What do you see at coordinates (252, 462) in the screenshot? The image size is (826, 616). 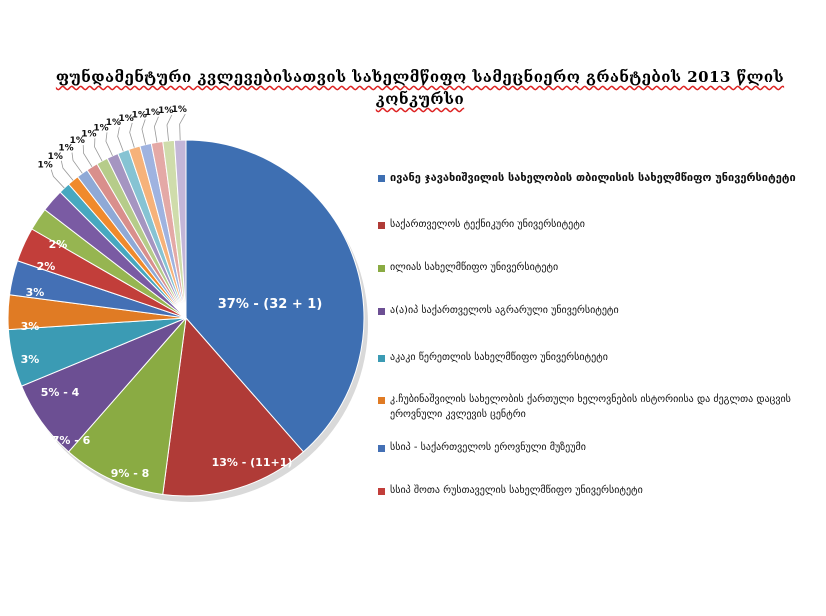 I see `pie-data-label: 13% - (11+1)` at bounding box center [252, 462].